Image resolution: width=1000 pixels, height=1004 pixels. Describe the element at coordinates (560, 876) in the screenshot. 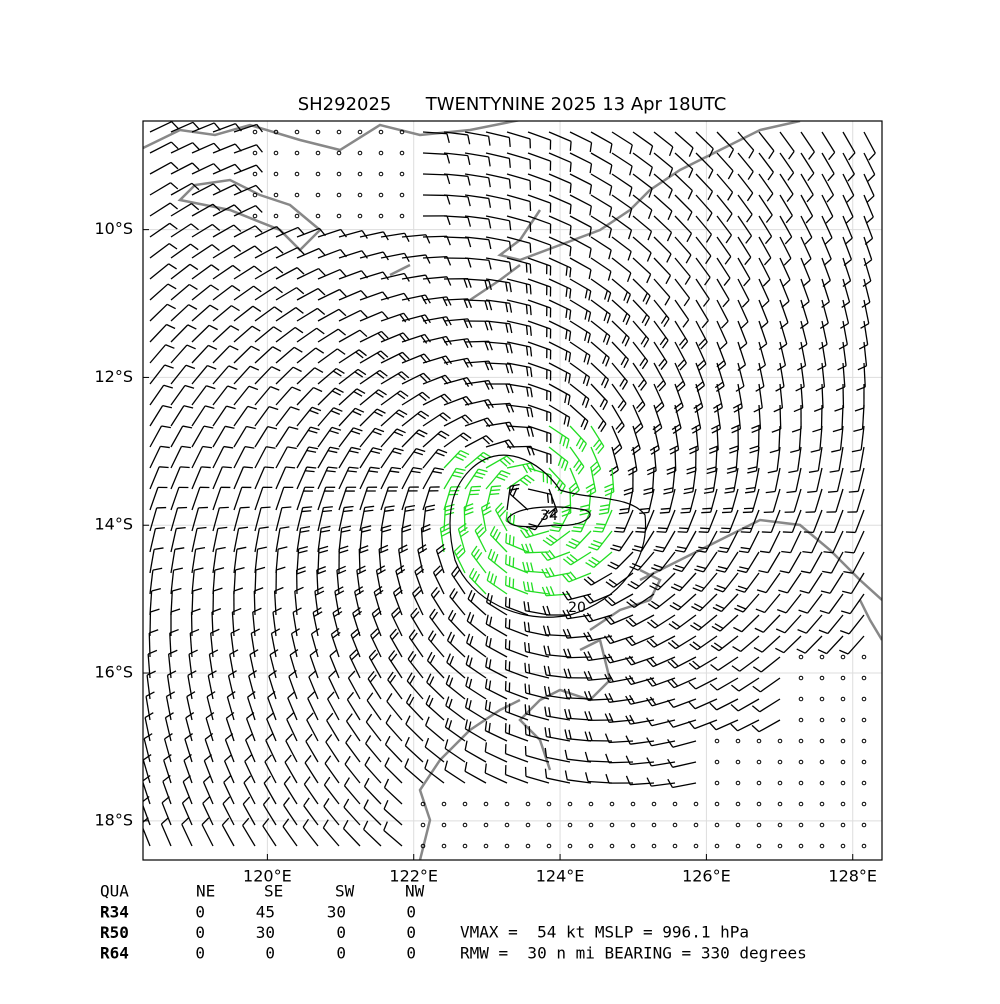

I see `x-tick-label: 124°E` at that location.